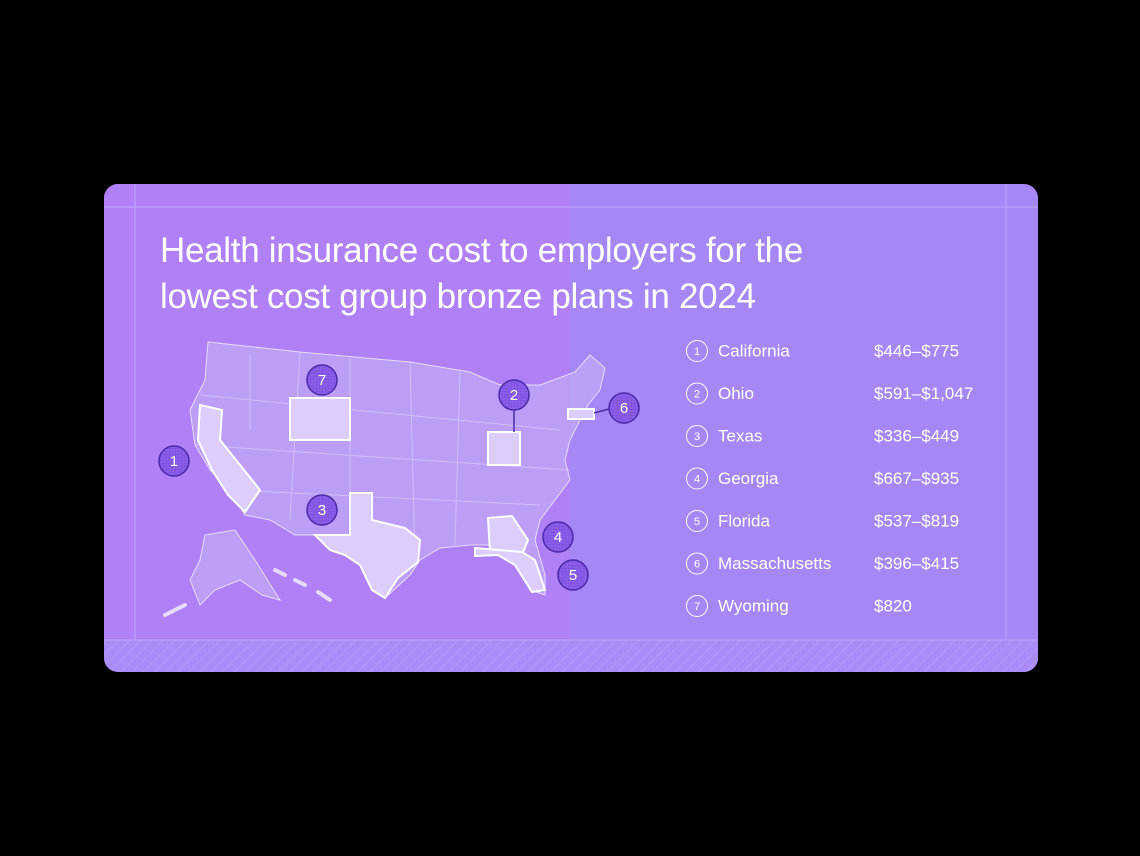 The image size is (1140, 856). Describe the element at coordinates (399, 477) in the screenshot. I see `map-markers: 1 2 3 4 5 6 7` at that location.